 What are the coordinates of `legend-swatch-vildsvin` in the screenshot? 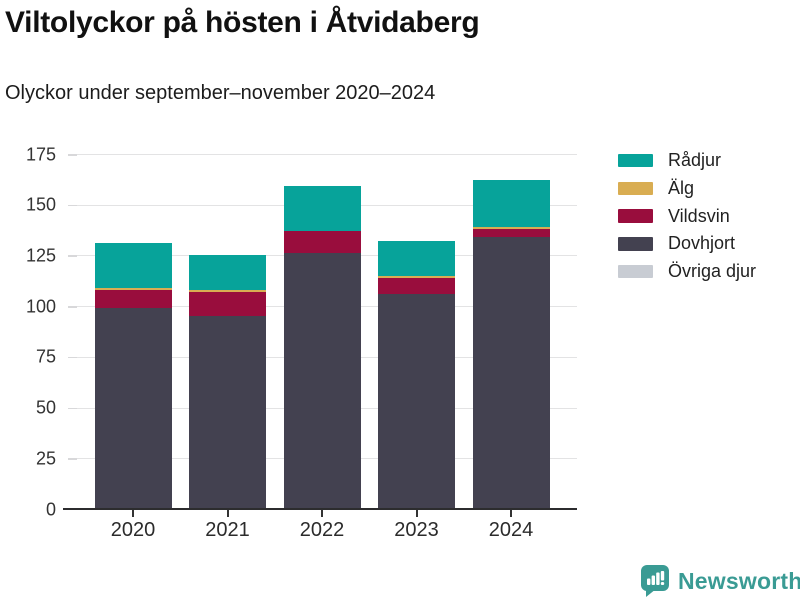 It's located at (635, 216).